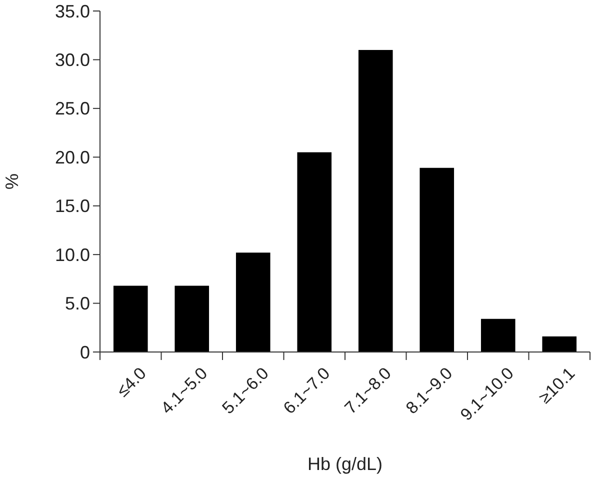  Describe the element at coordinates (72, 11) in the screenshot. I see `y-tick-label: 35.0` at that location.